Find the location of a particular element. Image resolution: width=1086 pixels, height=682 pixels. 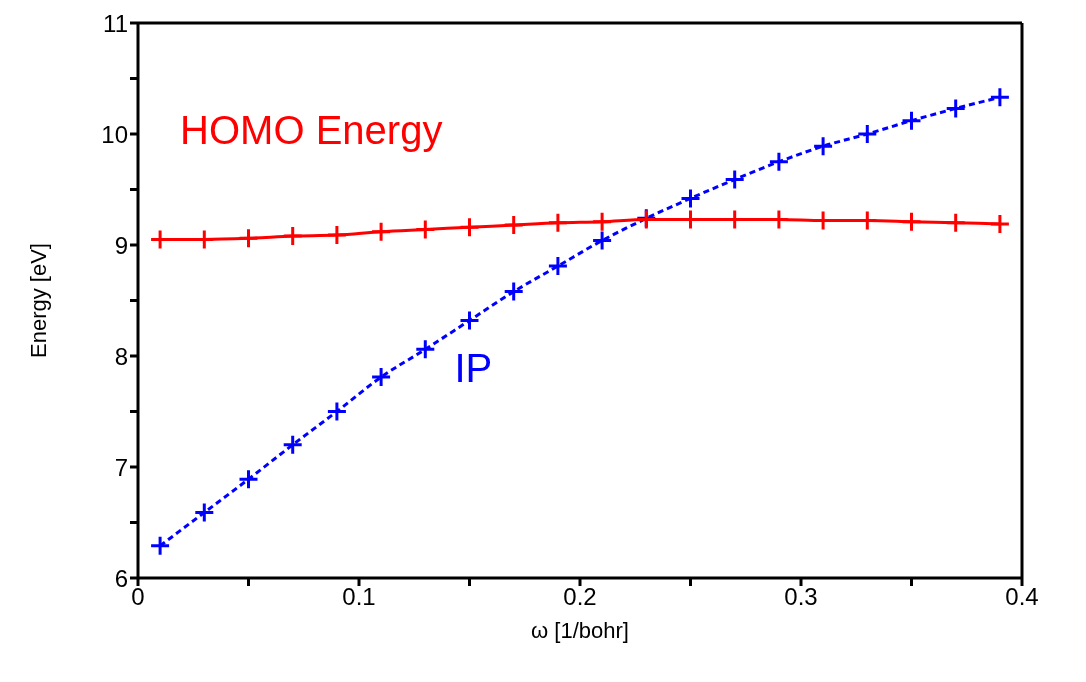

x-tick-label: 0.4 is located at coordinates (1022, 597).